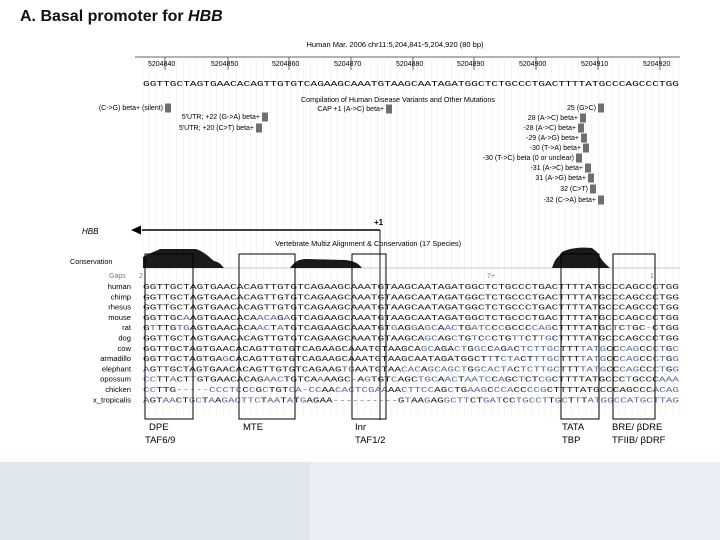 This screenshot has height=540, width=720. What do you see at coordinates (161, 64) in the screenshot?
I see `ruler-label: 5204840` at bounding box center [161, 64].